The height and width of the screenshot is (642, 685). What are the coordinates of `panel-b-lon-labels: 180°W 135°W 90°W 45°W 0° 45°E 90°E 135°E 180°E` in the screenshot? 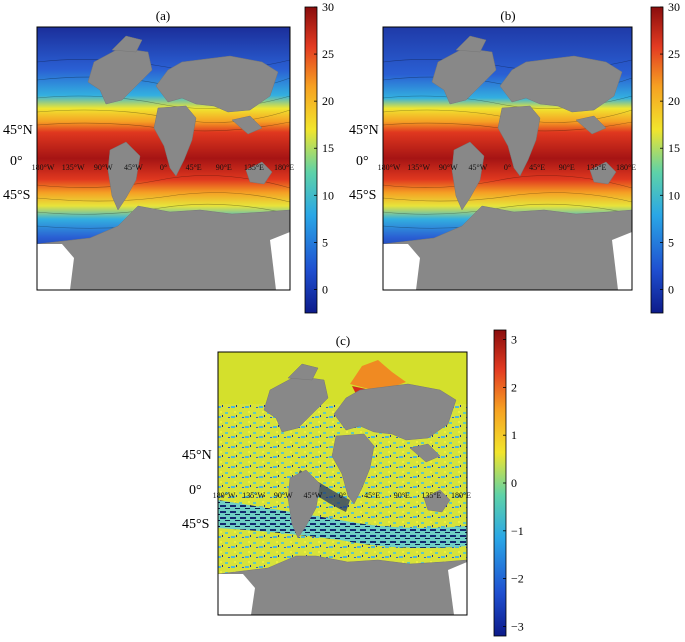 It's located at (507, 167).